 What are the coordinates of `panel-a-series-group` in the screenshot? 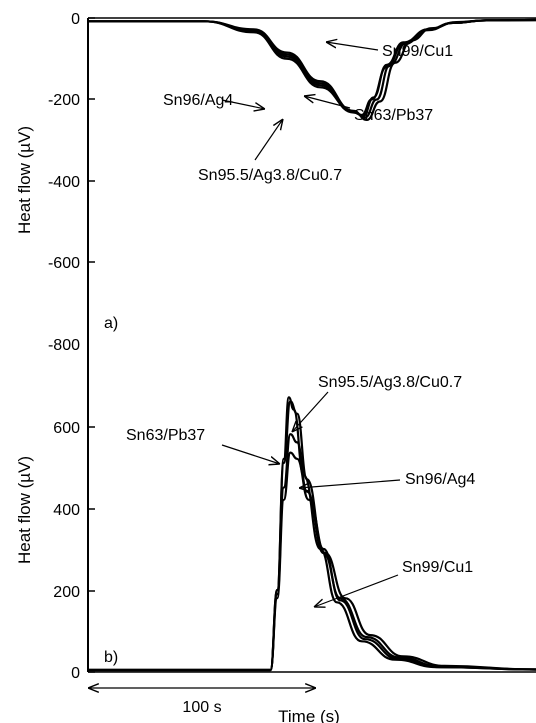 It's located at (312, 69).